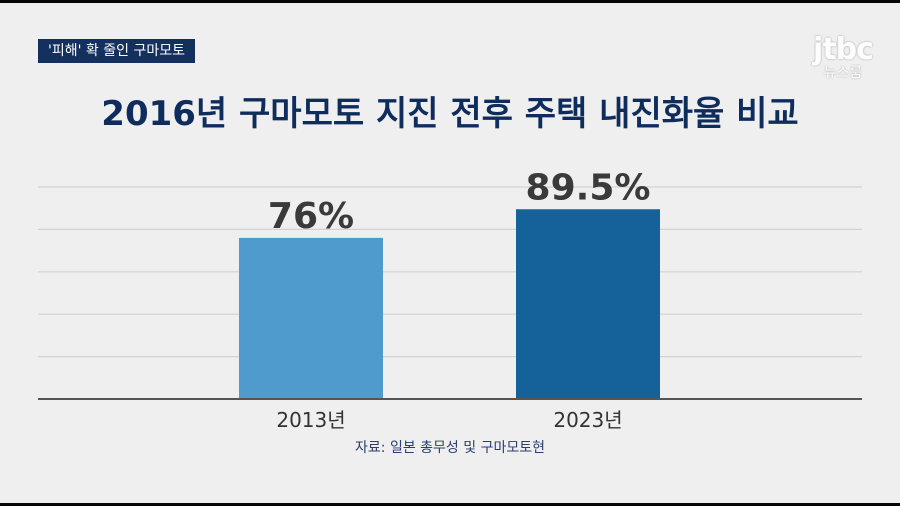 The image size is (900, 506). I want to click on data-label-2: 89.5%, so click(588, 187).